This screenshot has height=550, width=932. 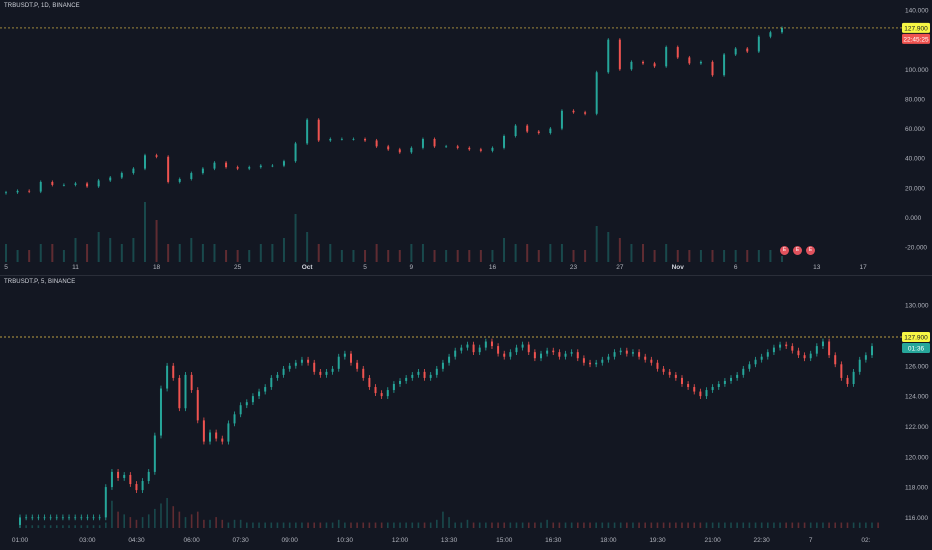 I want to click on x-tick-label: 04:30, so click(x=136, y=540).